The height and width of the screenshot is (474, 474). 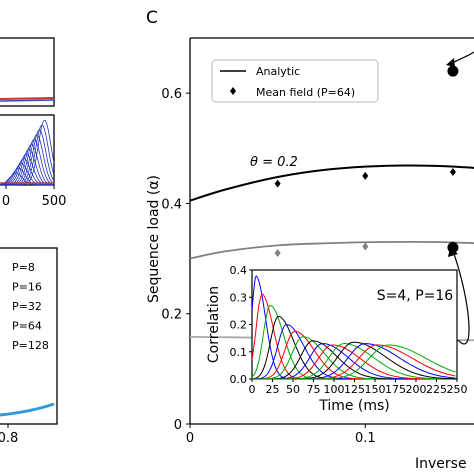 I want to click on inset-x-tick-label: 175, so click(x=395, y=389).